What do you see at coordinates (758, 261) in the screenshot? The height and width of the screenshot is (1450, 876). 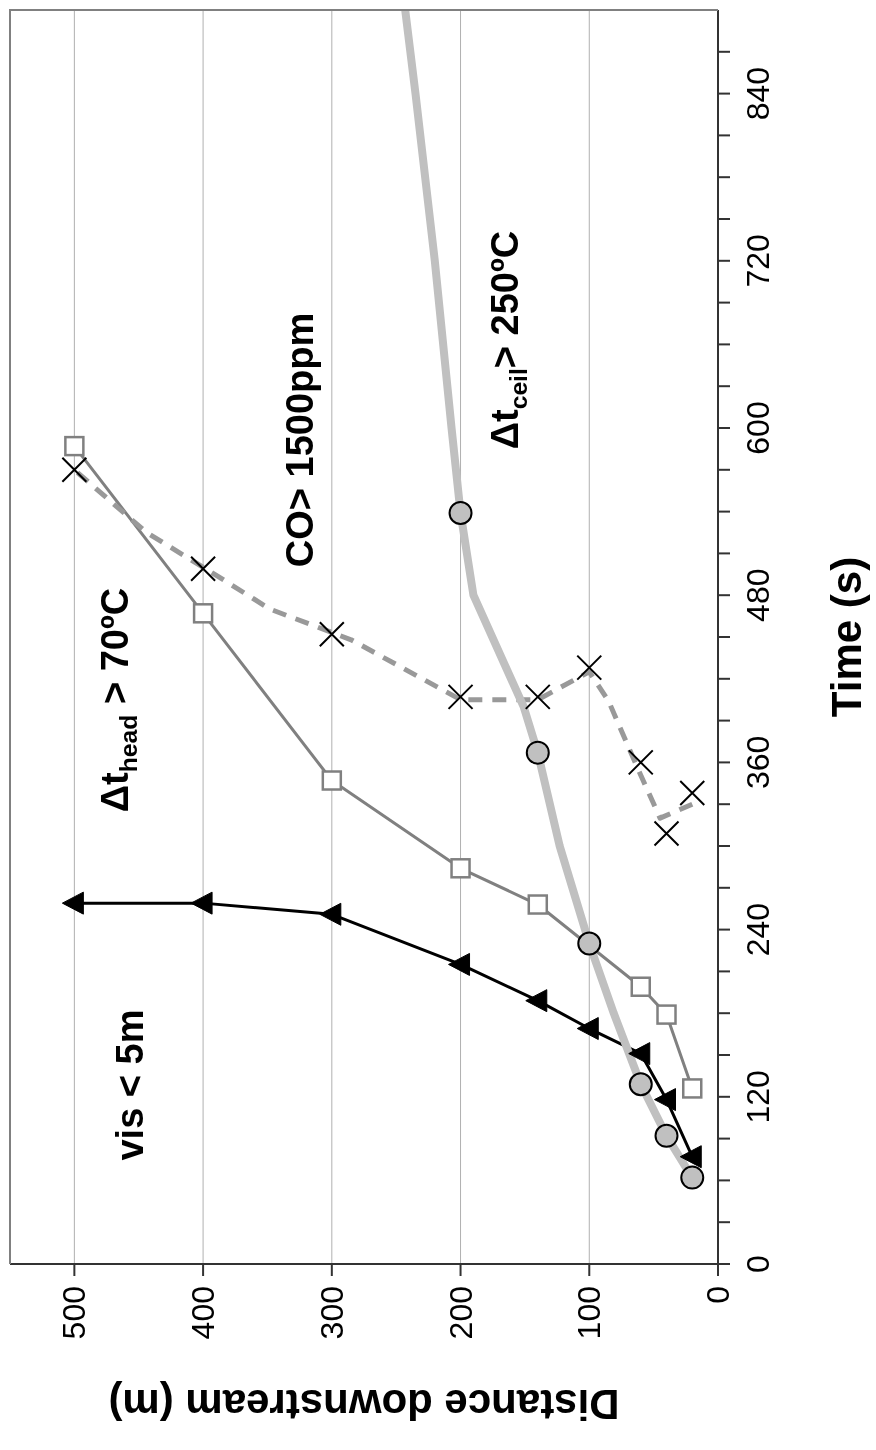 I see `y-tick-label: 720` at bounding box center [758, 261].